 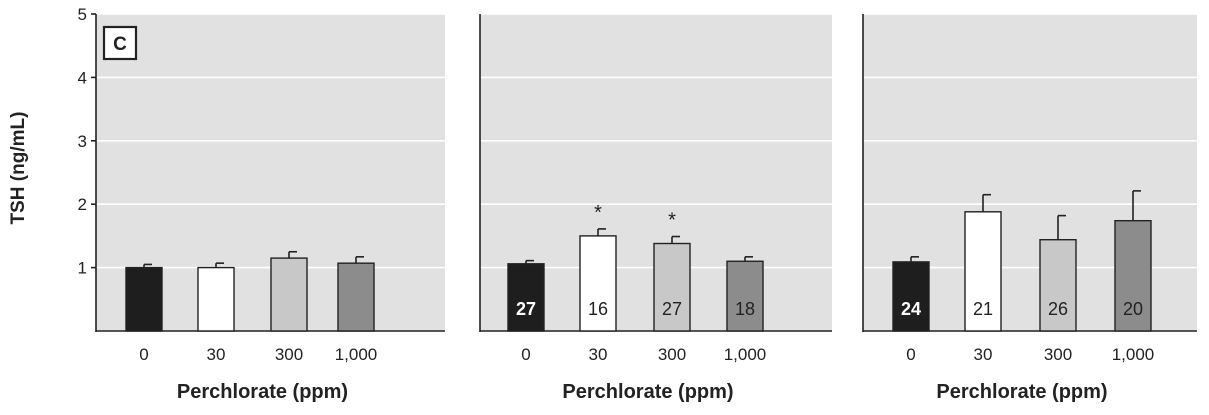 What do you see at coordinates (82, 14) in the screenshot?
I see `y-tick-label: 5` at bounding box center [82, 14].